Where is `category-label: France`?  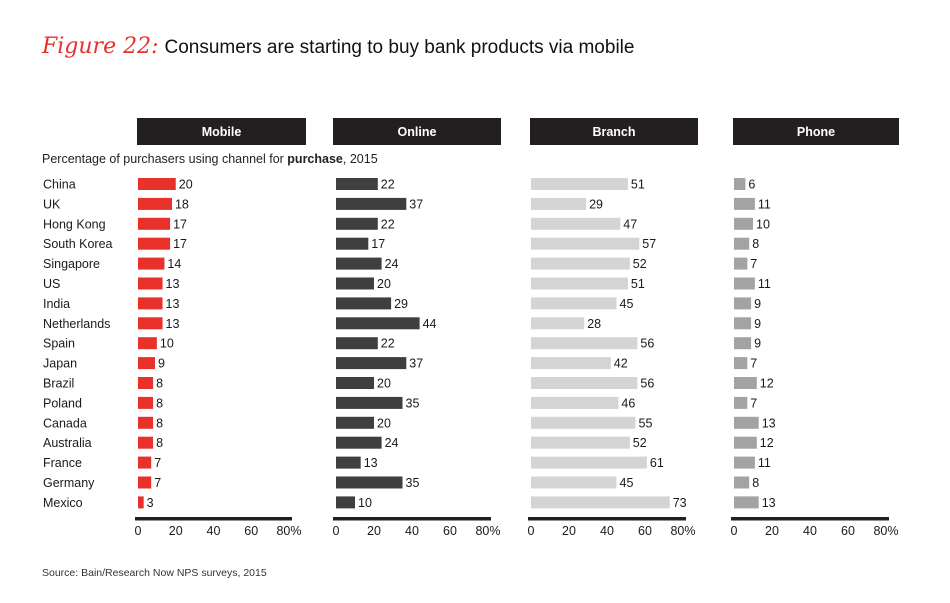 category-label: France is located at coordinates (62, 463).